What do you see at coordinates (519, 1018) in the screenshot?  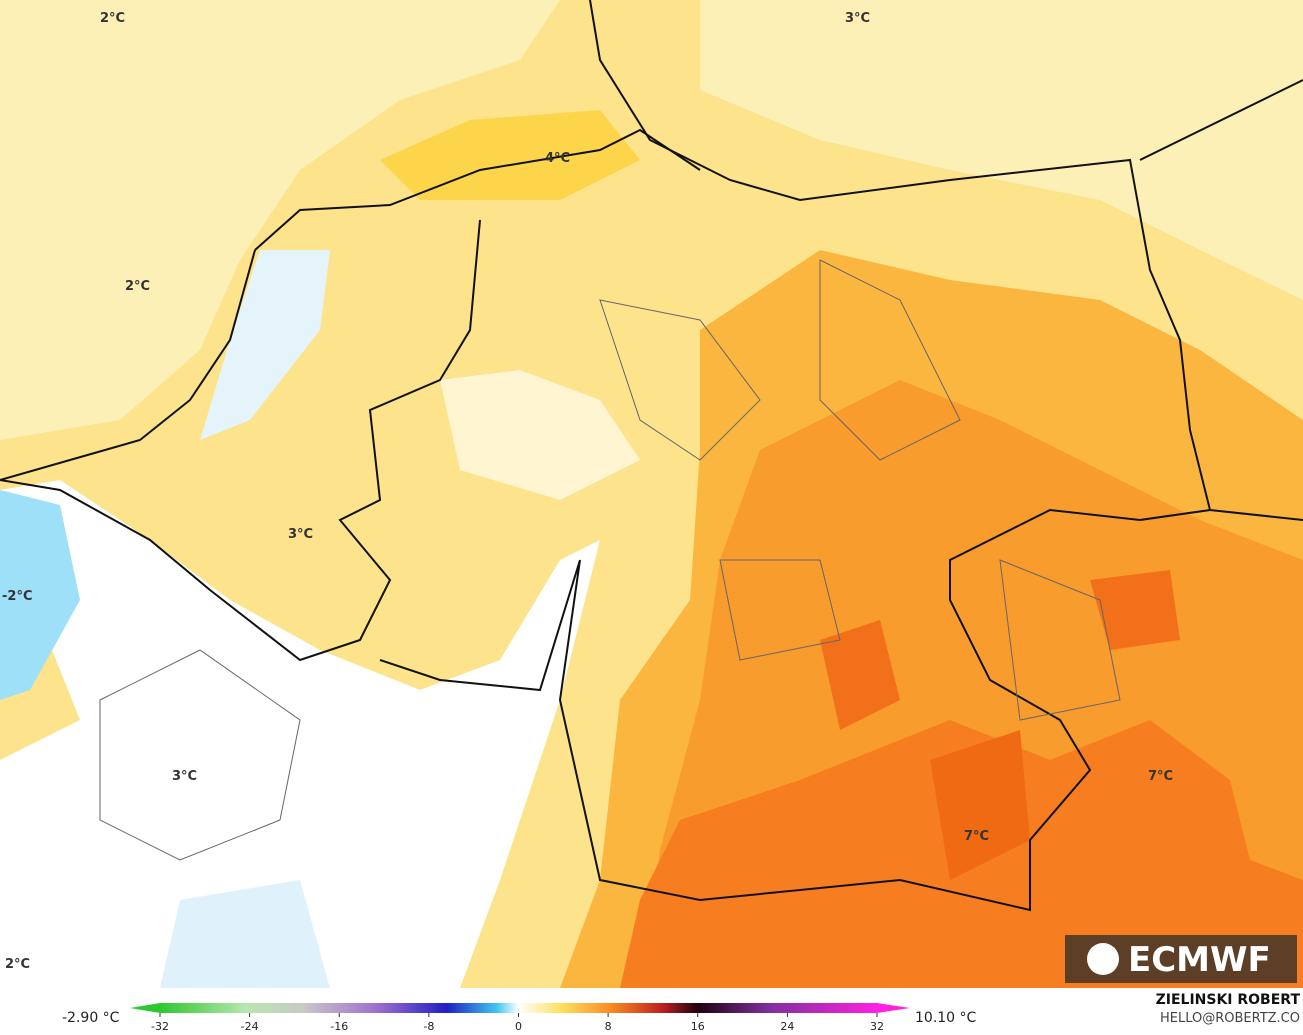 I see `colorbar: -2.90 °C 10.10 °C -32 -24 -16 -8 0 8 16 24 32` at bounding box center [519, 1018].